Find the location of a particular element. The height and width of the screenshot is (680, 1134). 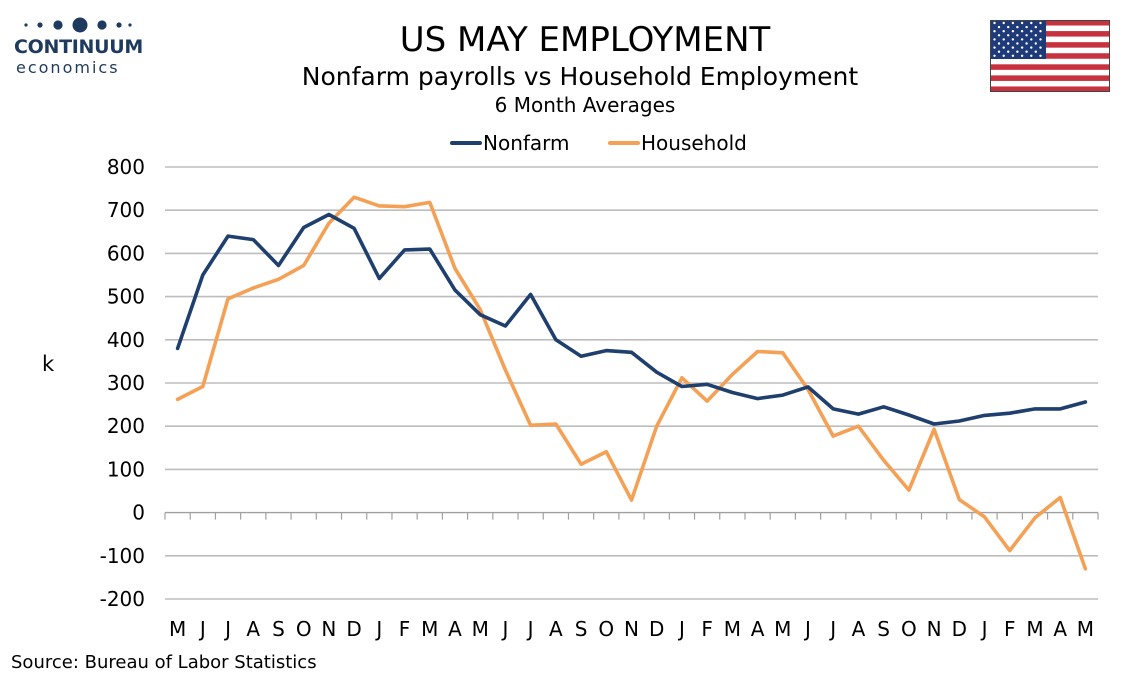

source-note: Source: Bureau of Labor Statistics is located at coordinates (164, 662).